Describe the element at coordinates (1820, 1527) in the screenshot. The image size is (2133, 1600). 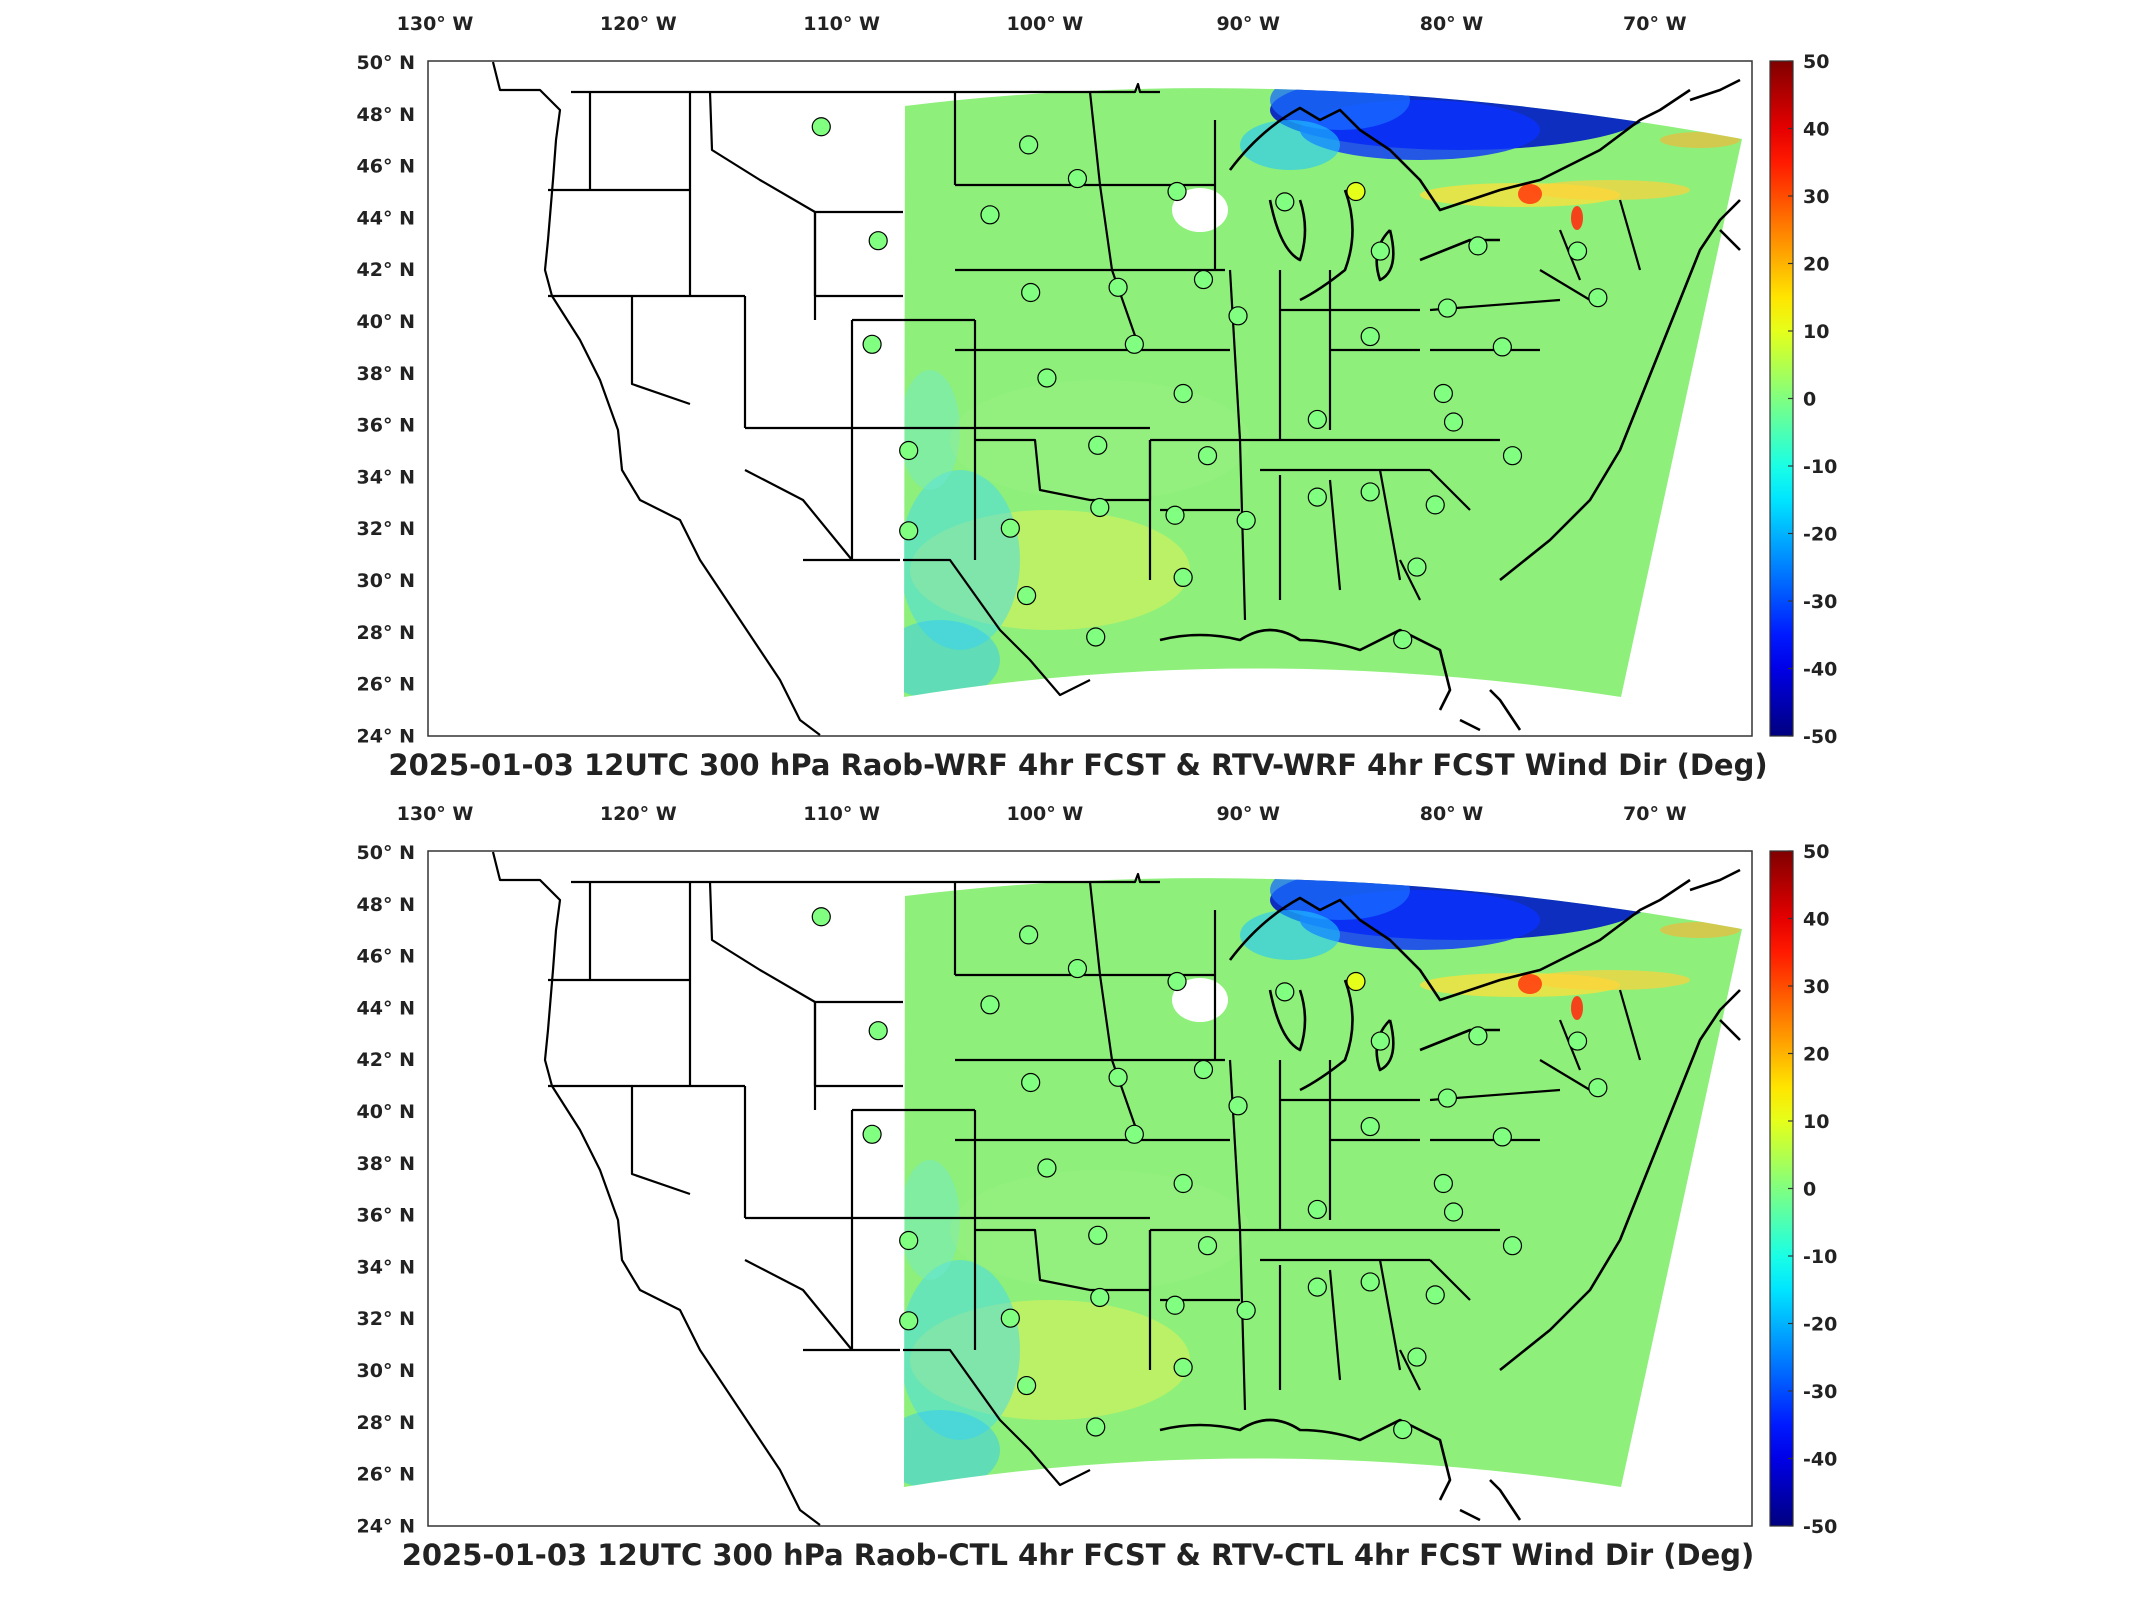
I see `colorbar-tick-label: -50` at that location.